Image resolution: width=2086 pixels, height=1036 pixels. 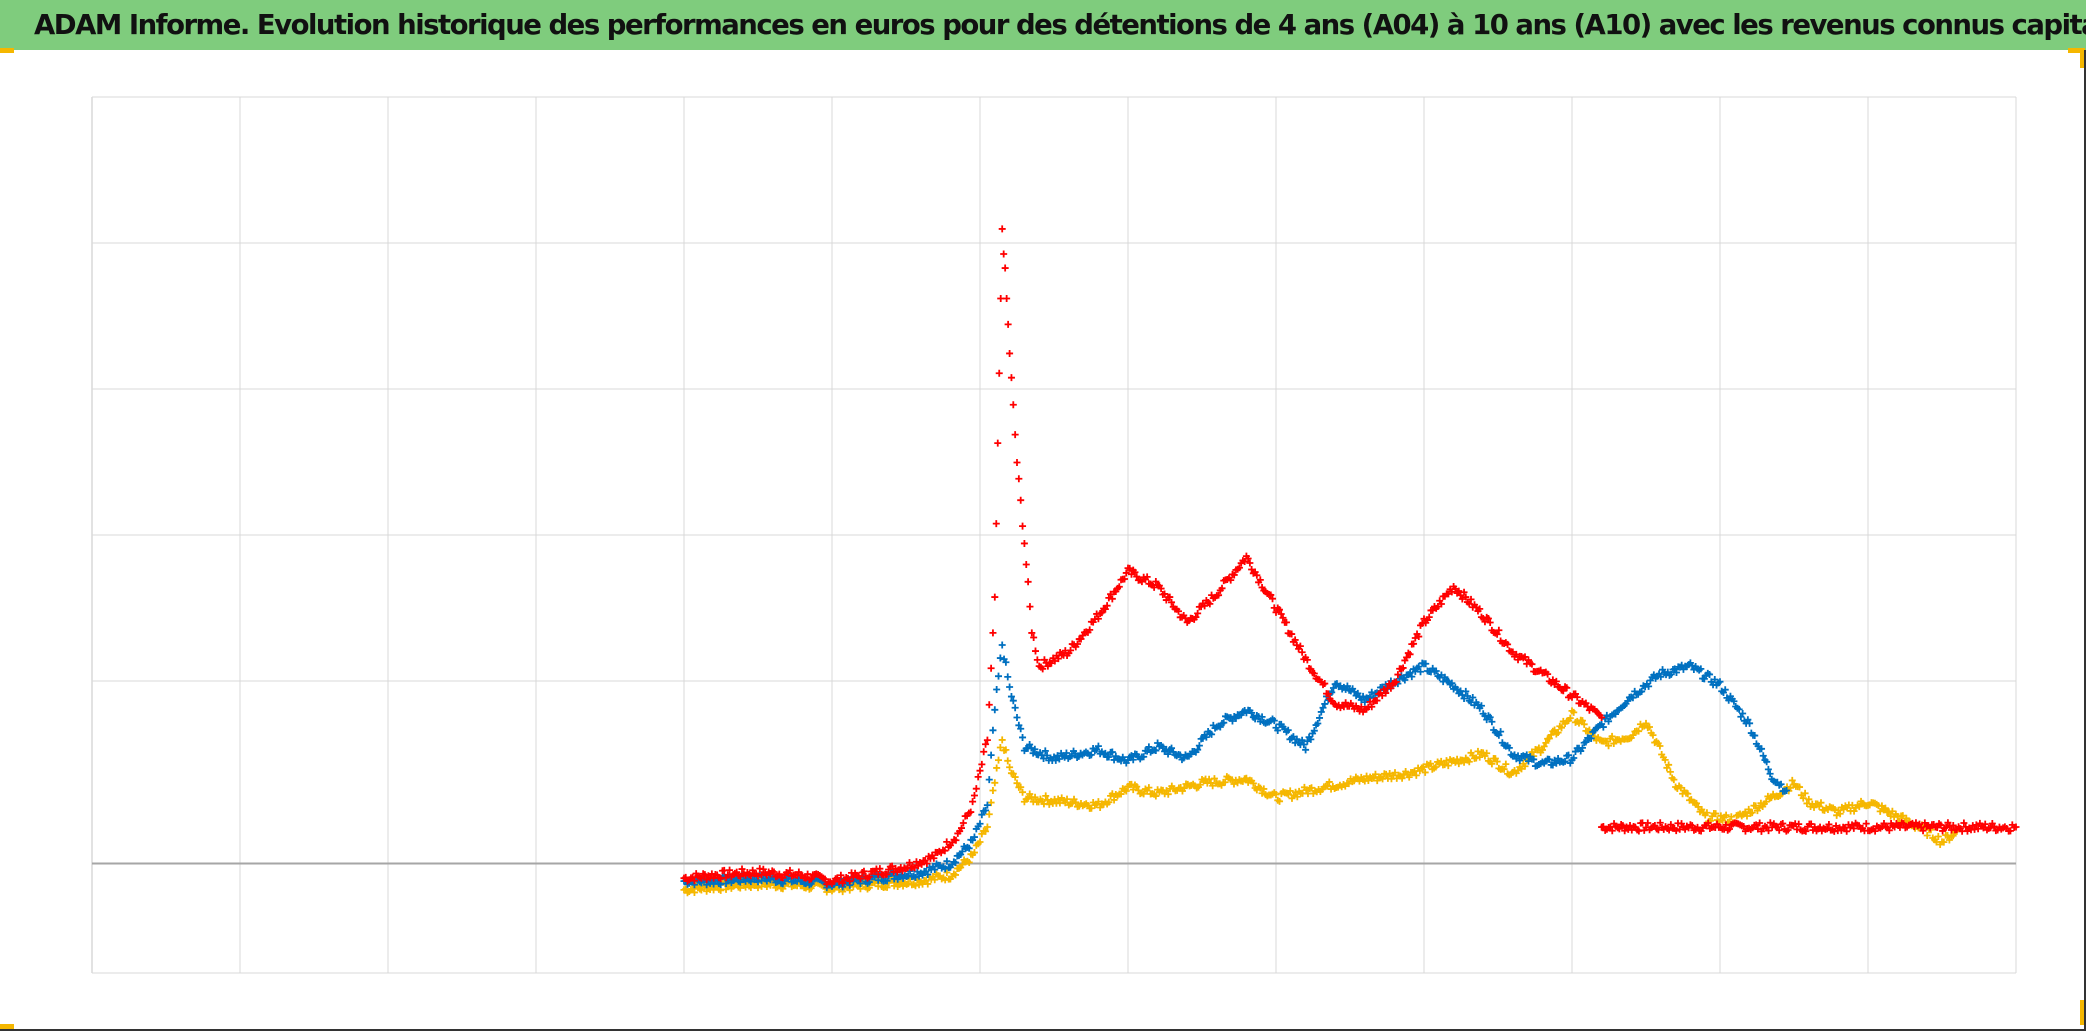 What do you see at coordinates (2082, 1012) in the screenshot?
I see `corner-accent-right-lower` at bounding box center [2082, 1012].